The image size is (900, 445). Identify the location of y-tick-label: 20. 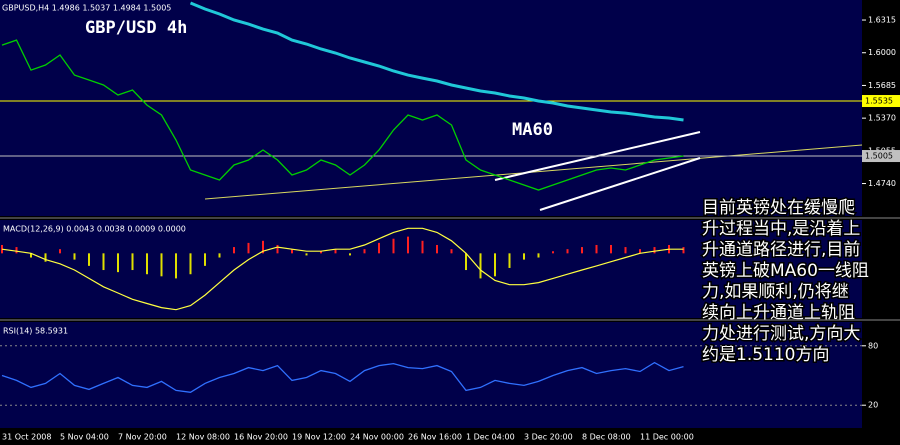
(873, 405).